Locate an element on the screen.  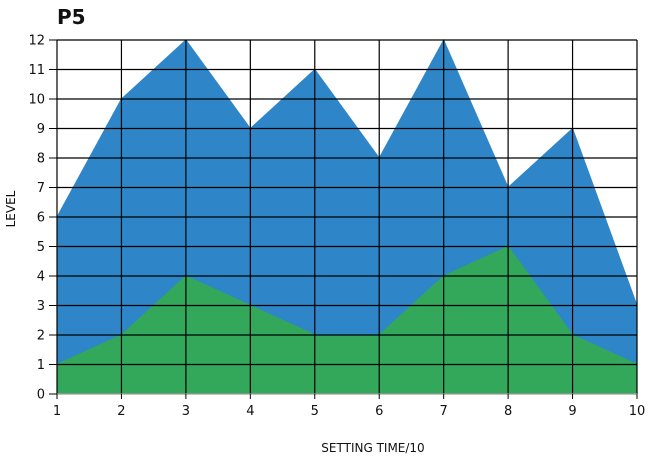
x-tick-label-3: 3 is located at coordinates (186, 411).